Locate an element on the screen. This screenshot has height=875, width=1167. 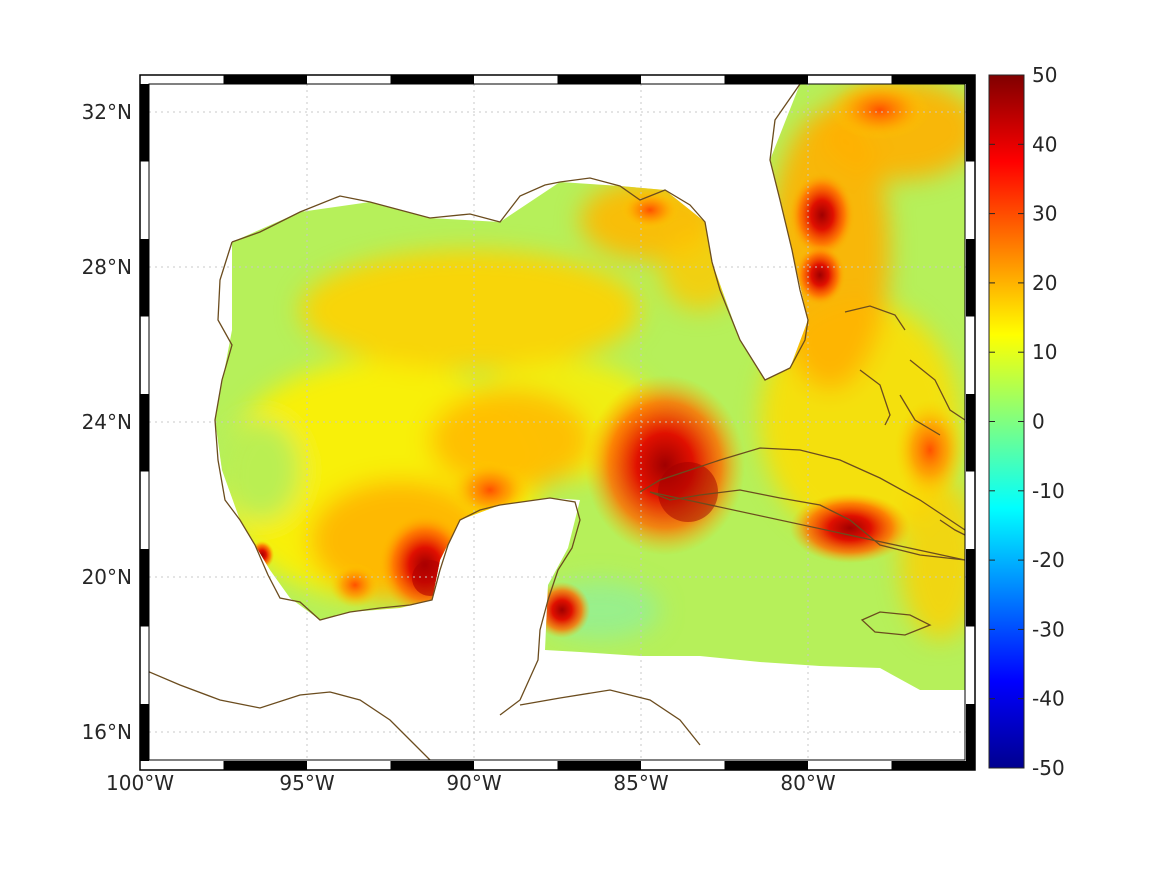
lat-tick-label: 24°N is located at coordinates (107, 422).